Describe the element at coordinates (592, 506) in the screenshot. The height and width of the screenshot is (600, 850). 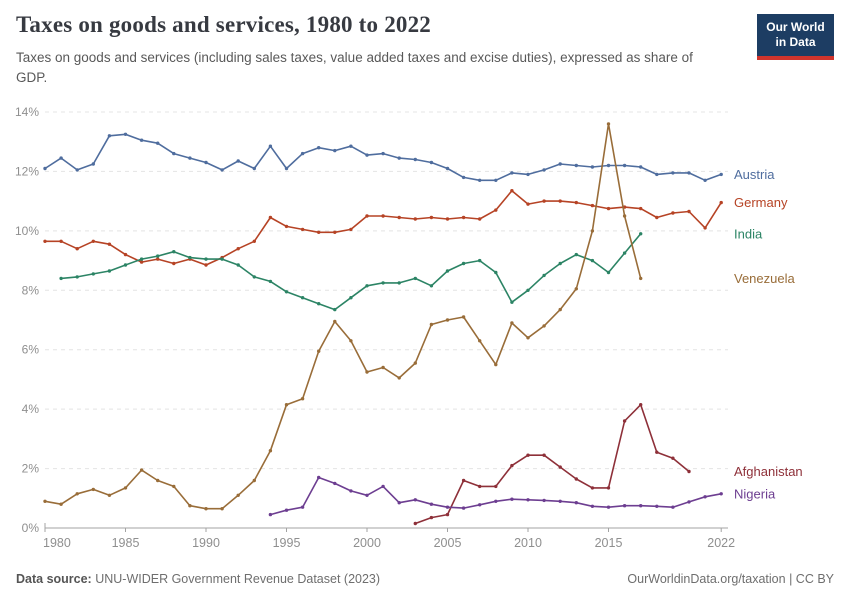
I see `data-point-nigeria-2014` at that location.